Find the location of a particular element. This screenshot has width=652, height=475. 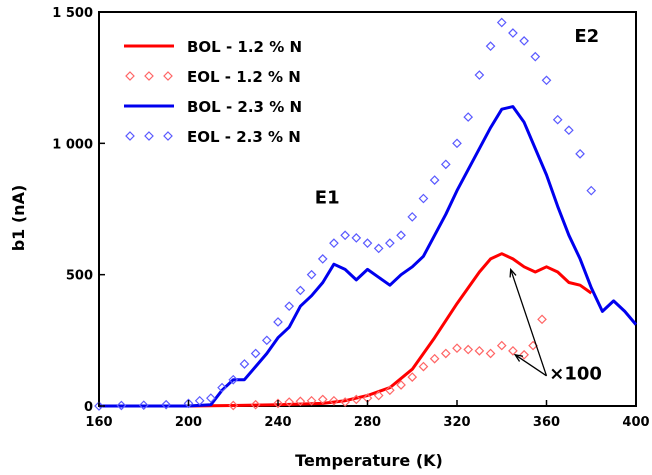

legend-entry: BOL - 2.3 % N is located at coordinates (213, 107).